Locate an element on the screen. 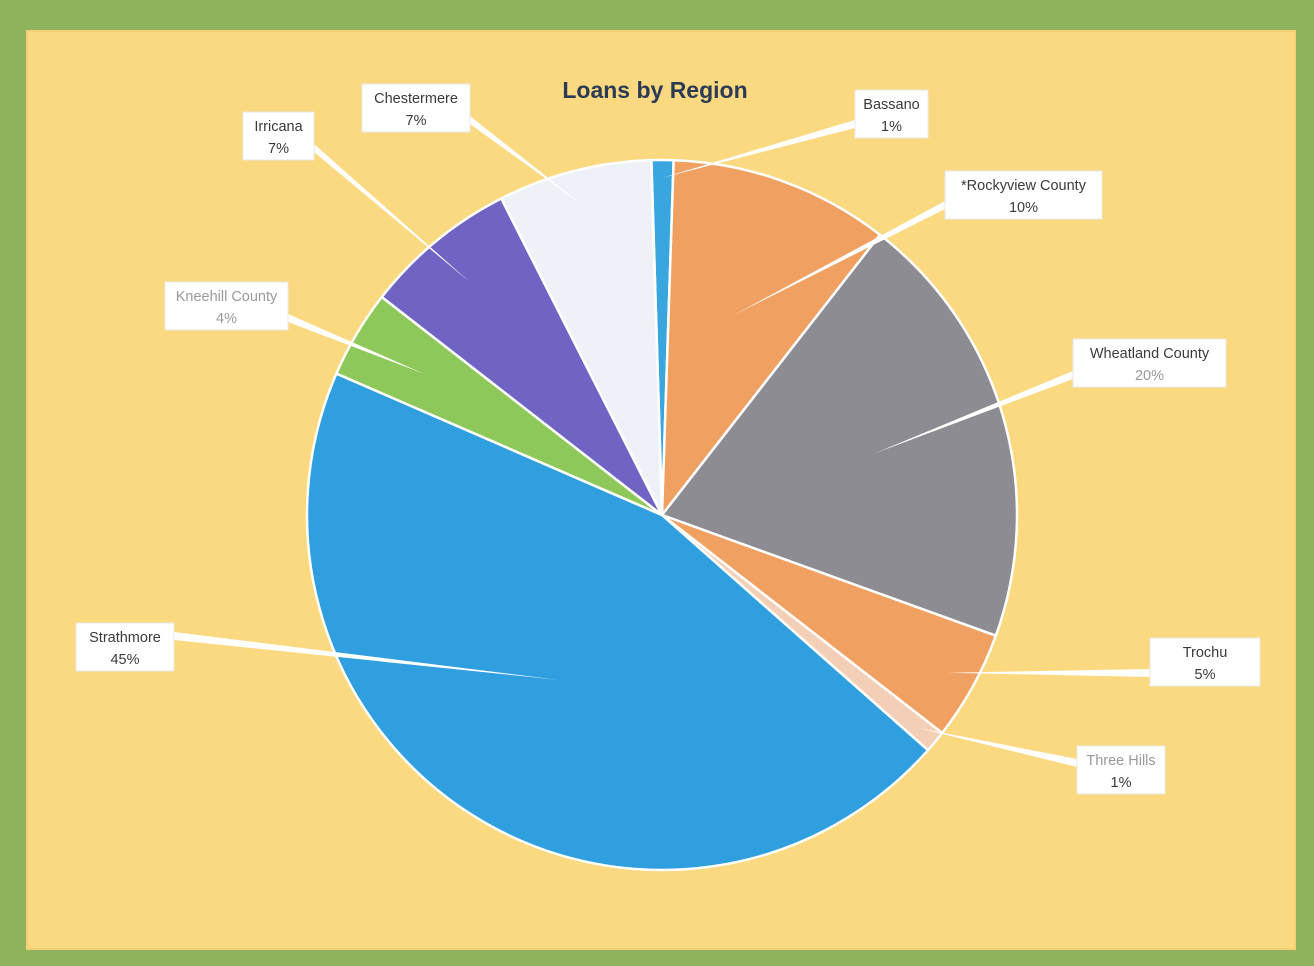 This screenshot has width=1314, height=966. data-label-value: 45% is located at coordinates (124, 660).